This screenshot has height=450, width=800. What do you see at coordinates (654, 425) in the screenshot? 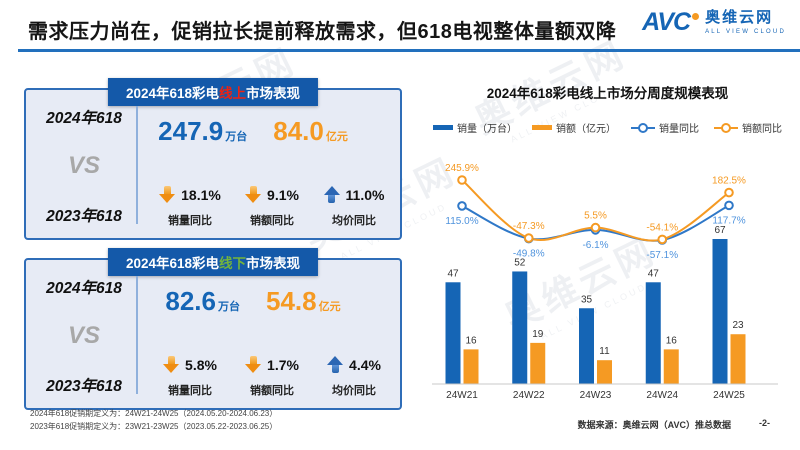
I see `data-source: 数据来源：奥维云网（AVC）推总数据` at bounding box center [654, 425].